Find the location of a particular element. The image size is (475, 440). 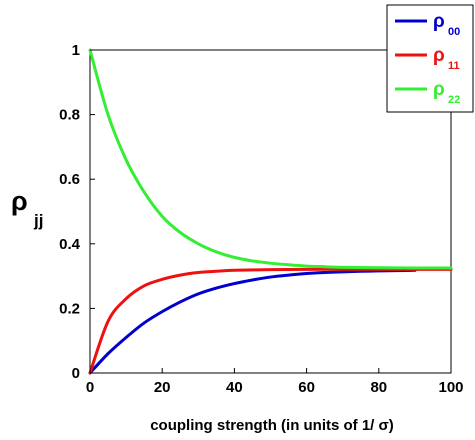

legend: ρ 00ρ 11ρ 22 is located at coordinates (430, 58).